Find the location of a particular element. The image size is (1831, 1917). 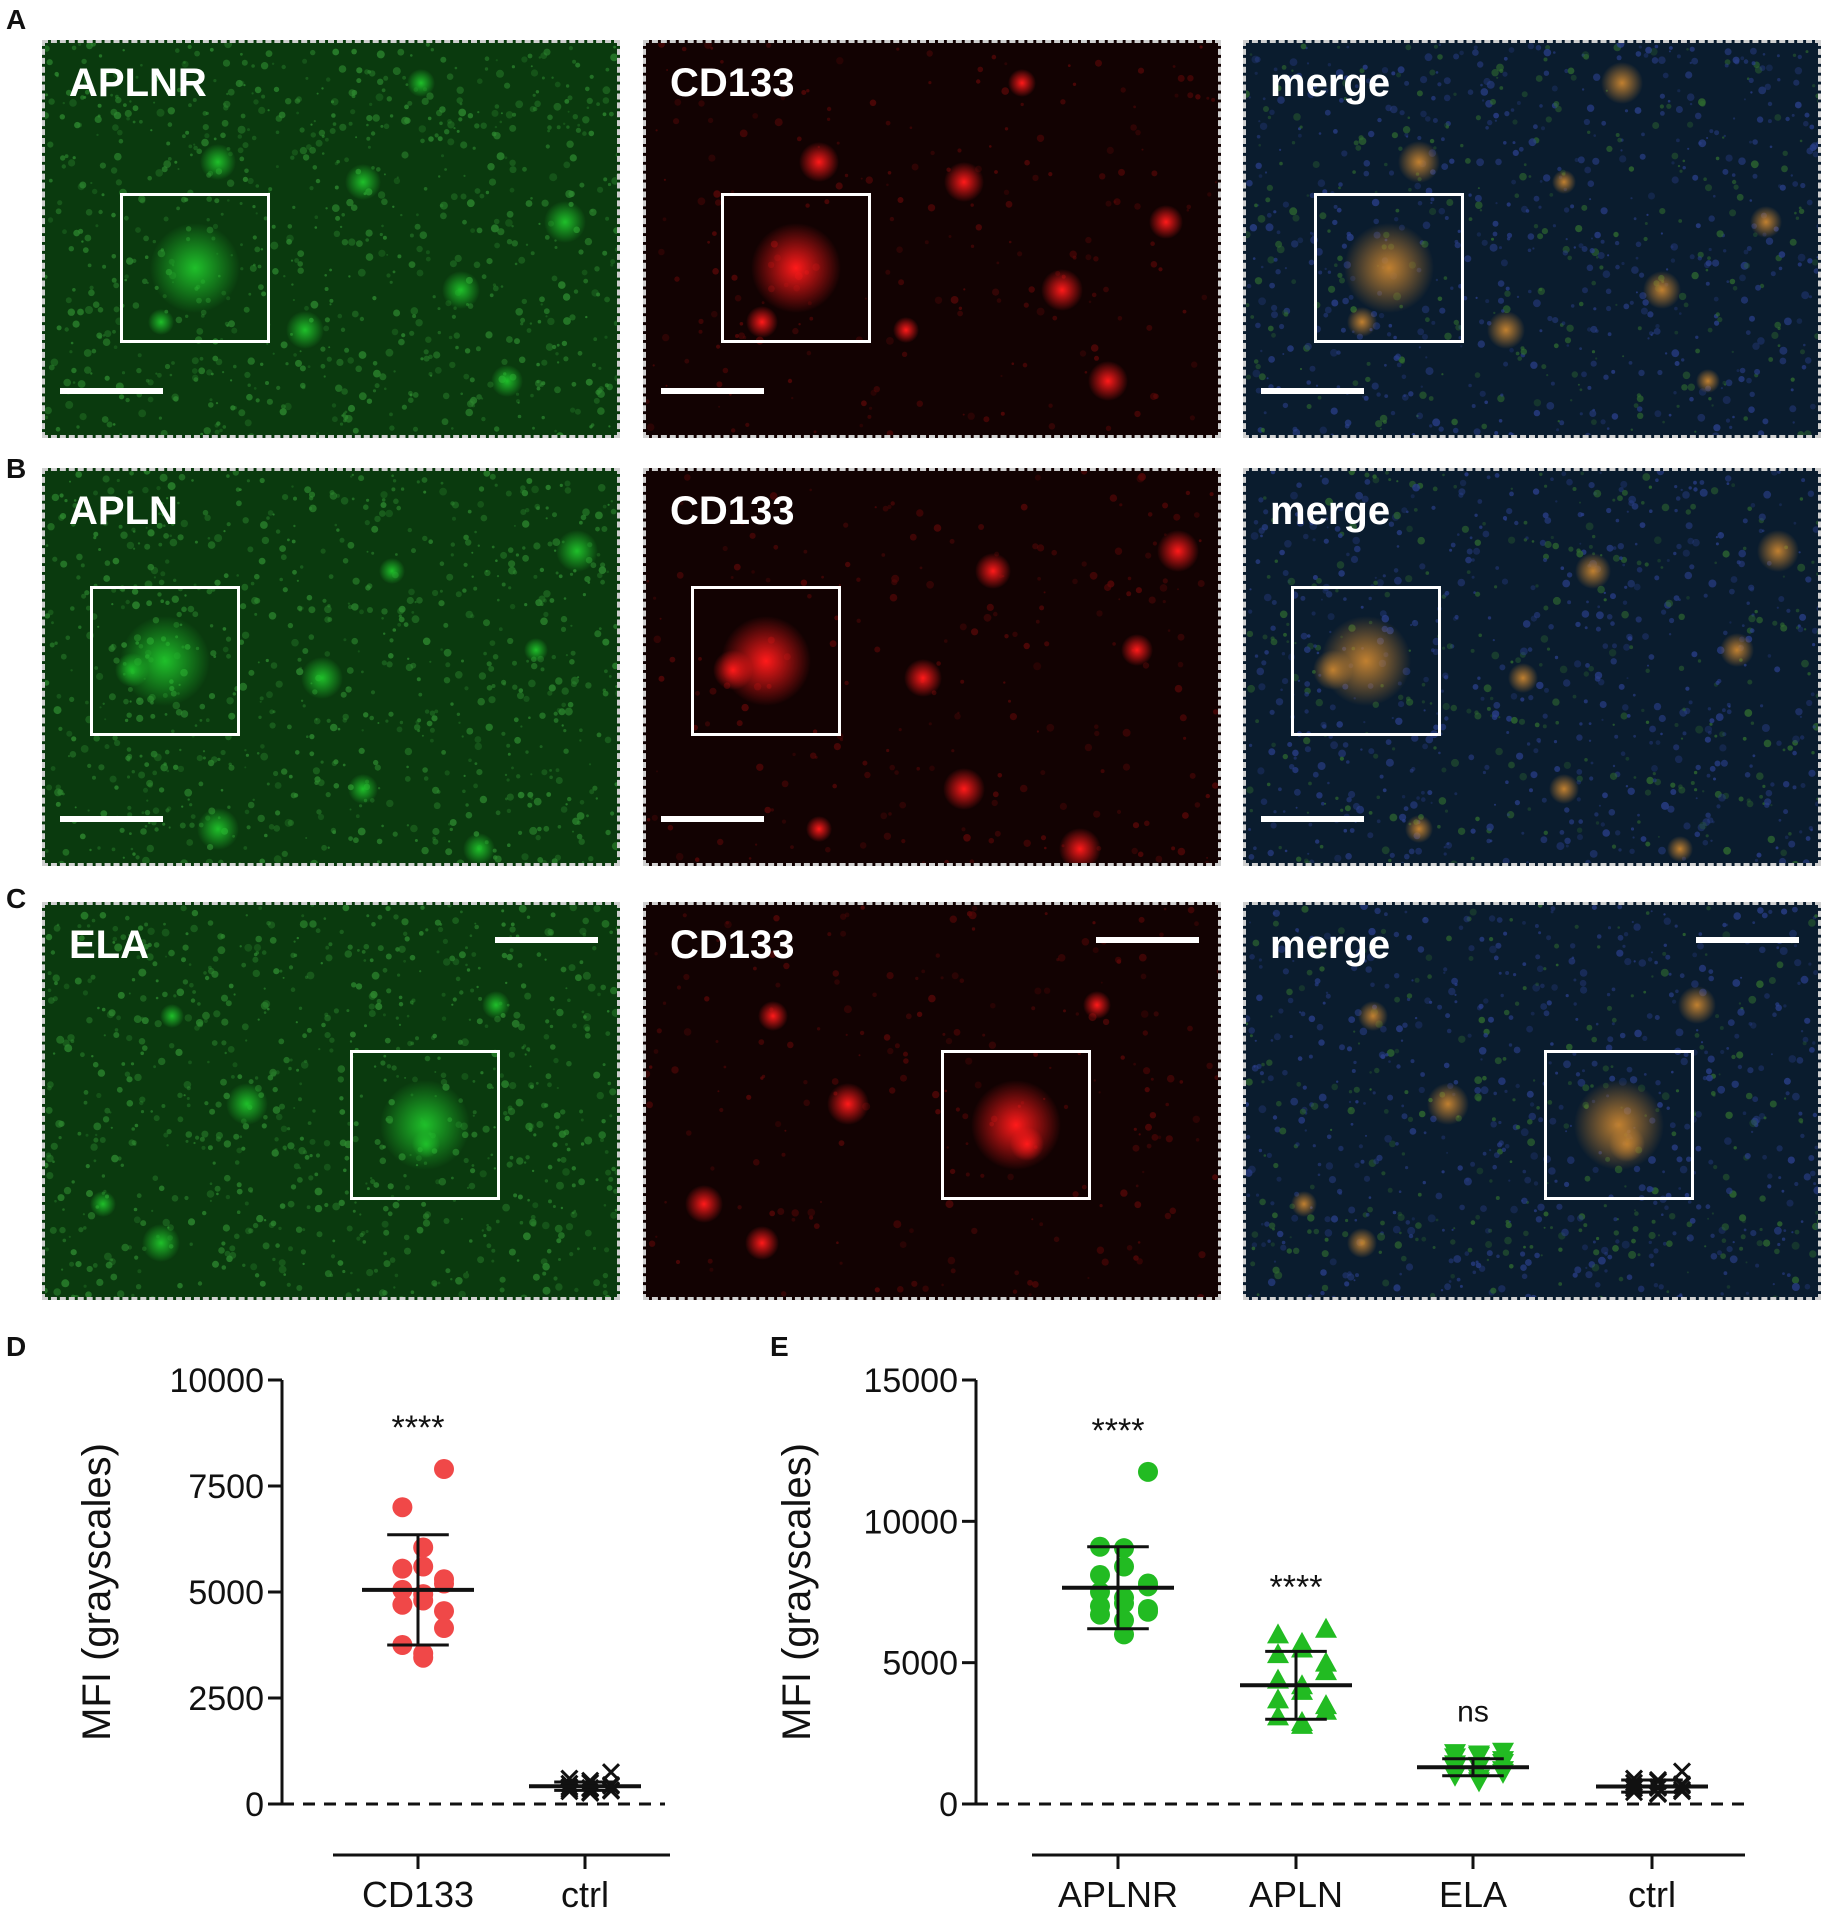

channel-label: APLN is located at coordinates (123, 511).